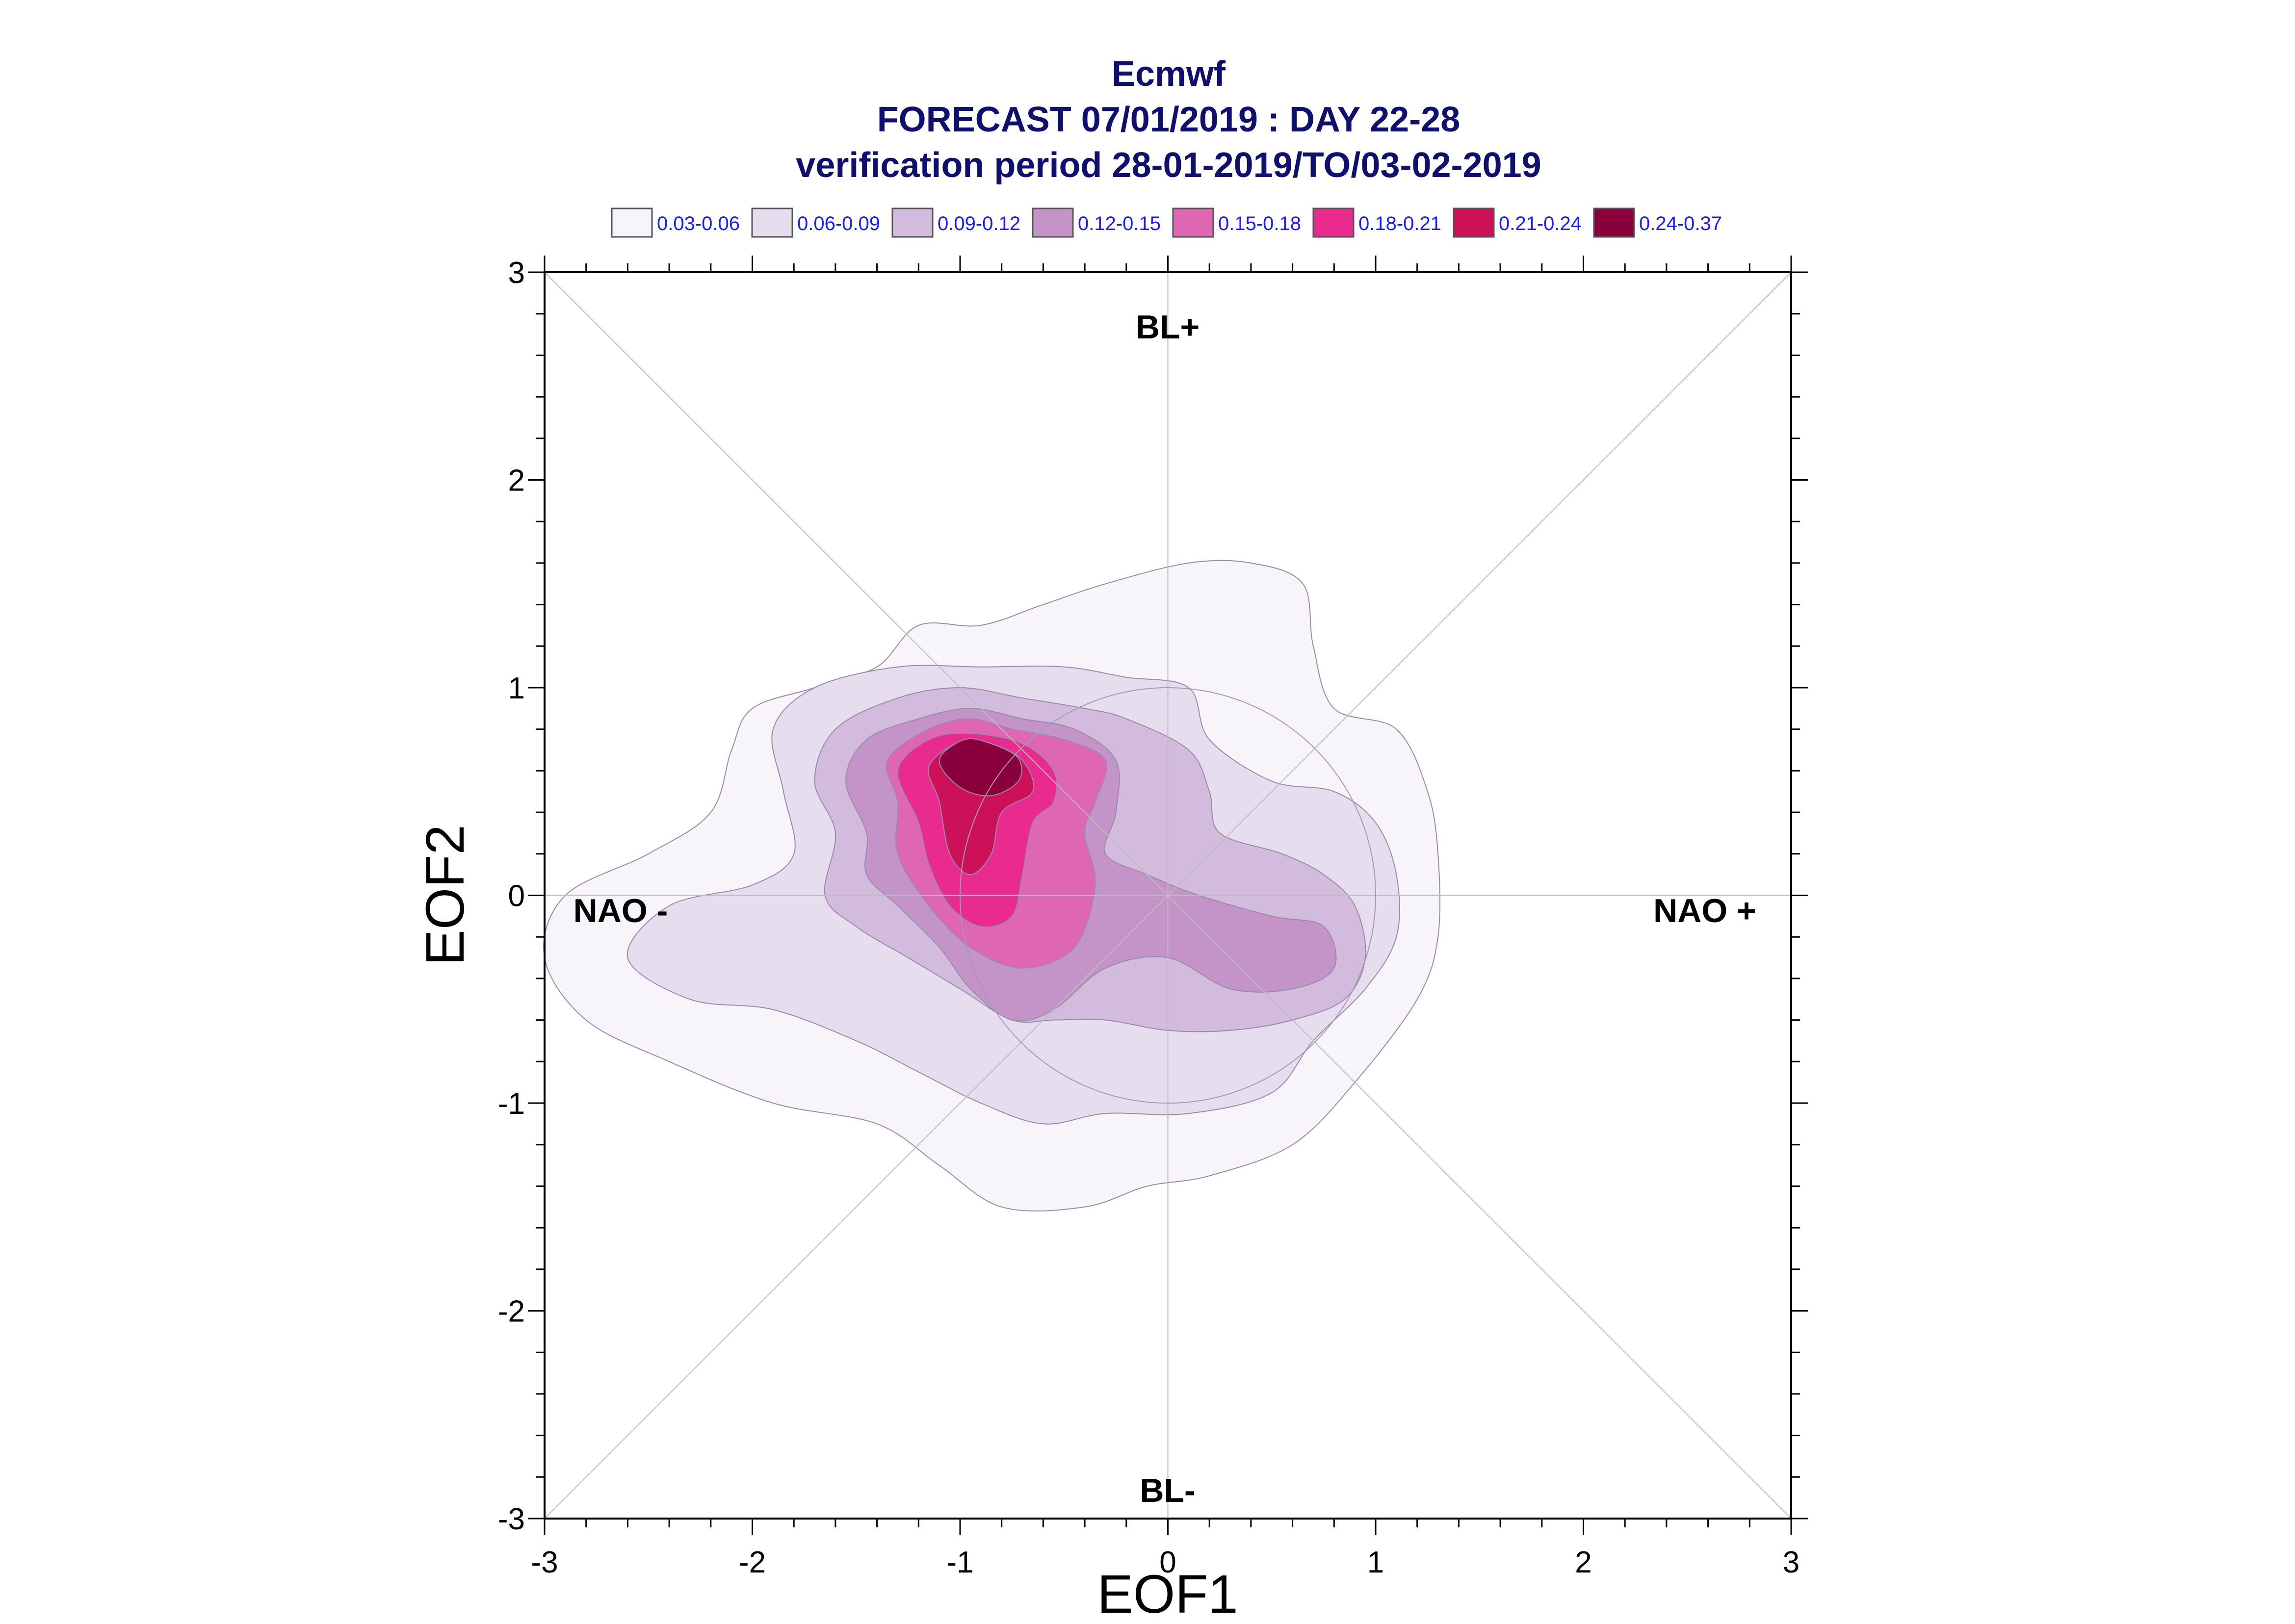  I want to click on y-tick-label: 1, so click(517, 688).